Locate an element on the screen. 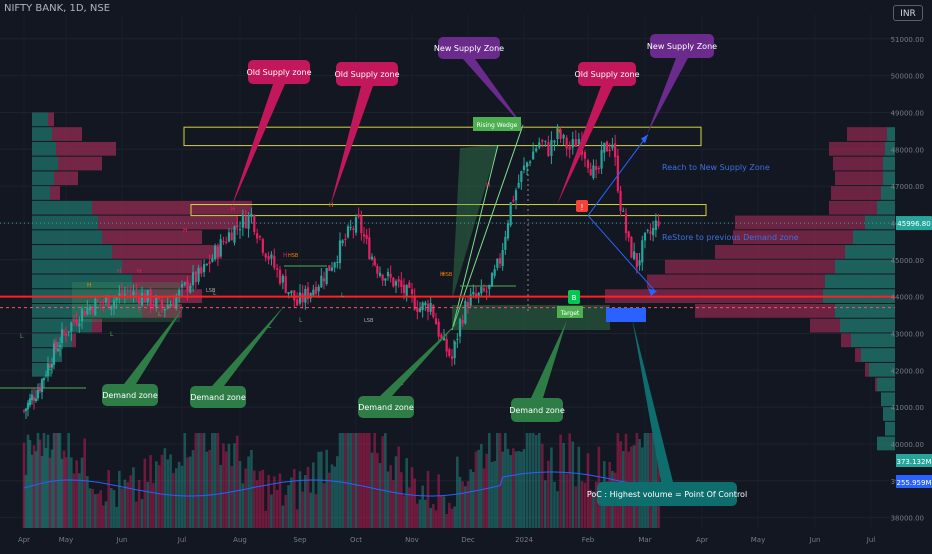  y-tick-2: 40000.00 is located at coordinates (907, 445).